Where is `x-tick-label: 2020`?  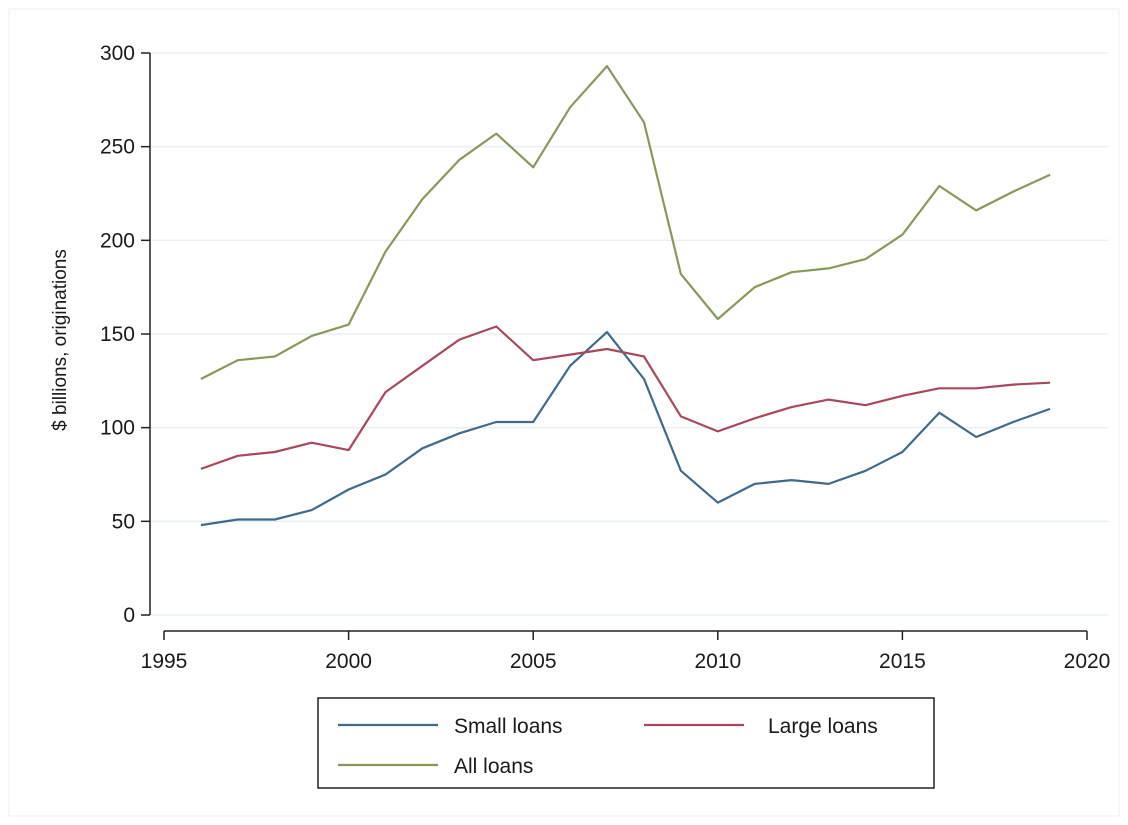
x-tick-label: 2020 is located at coordinates (1087, 661).